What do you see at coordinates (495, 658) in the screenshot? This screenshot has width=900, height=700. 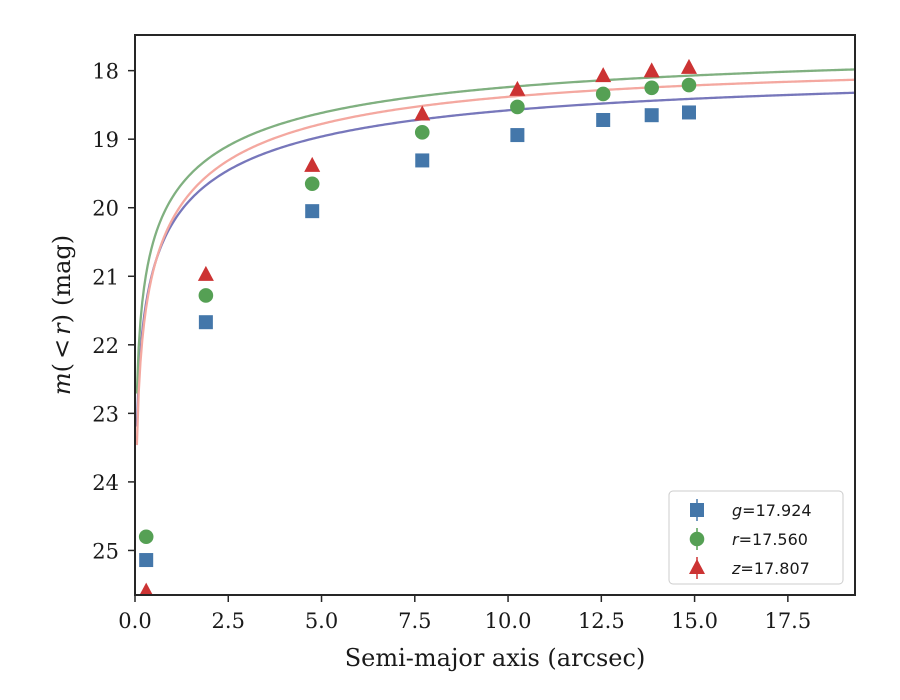 I see `x-axis-label: Semi-major axis (arcsec)` at bounding box center [495, 658].